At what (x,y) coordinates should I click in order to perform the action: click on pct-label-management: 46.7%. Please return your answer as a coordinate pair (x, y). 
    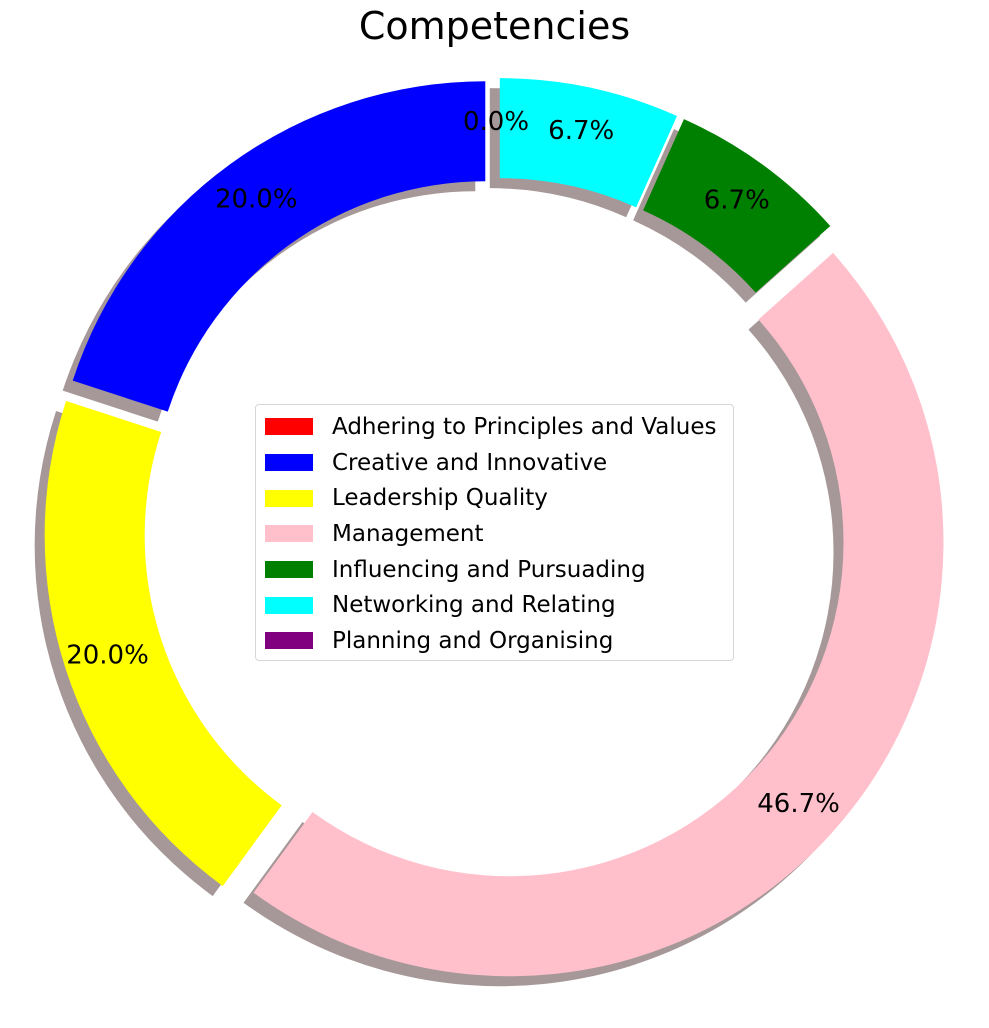
    Looking at the image, I should click on (798, 804).